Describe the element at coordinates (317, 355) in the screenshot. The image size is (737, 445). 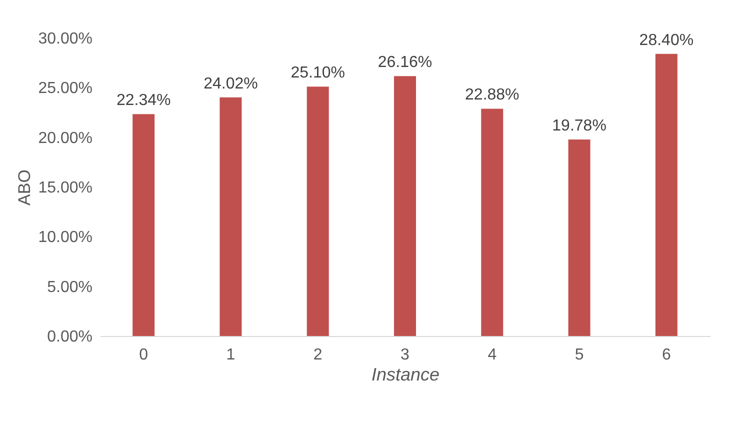
I see `x-tick-label: 2` at that location.